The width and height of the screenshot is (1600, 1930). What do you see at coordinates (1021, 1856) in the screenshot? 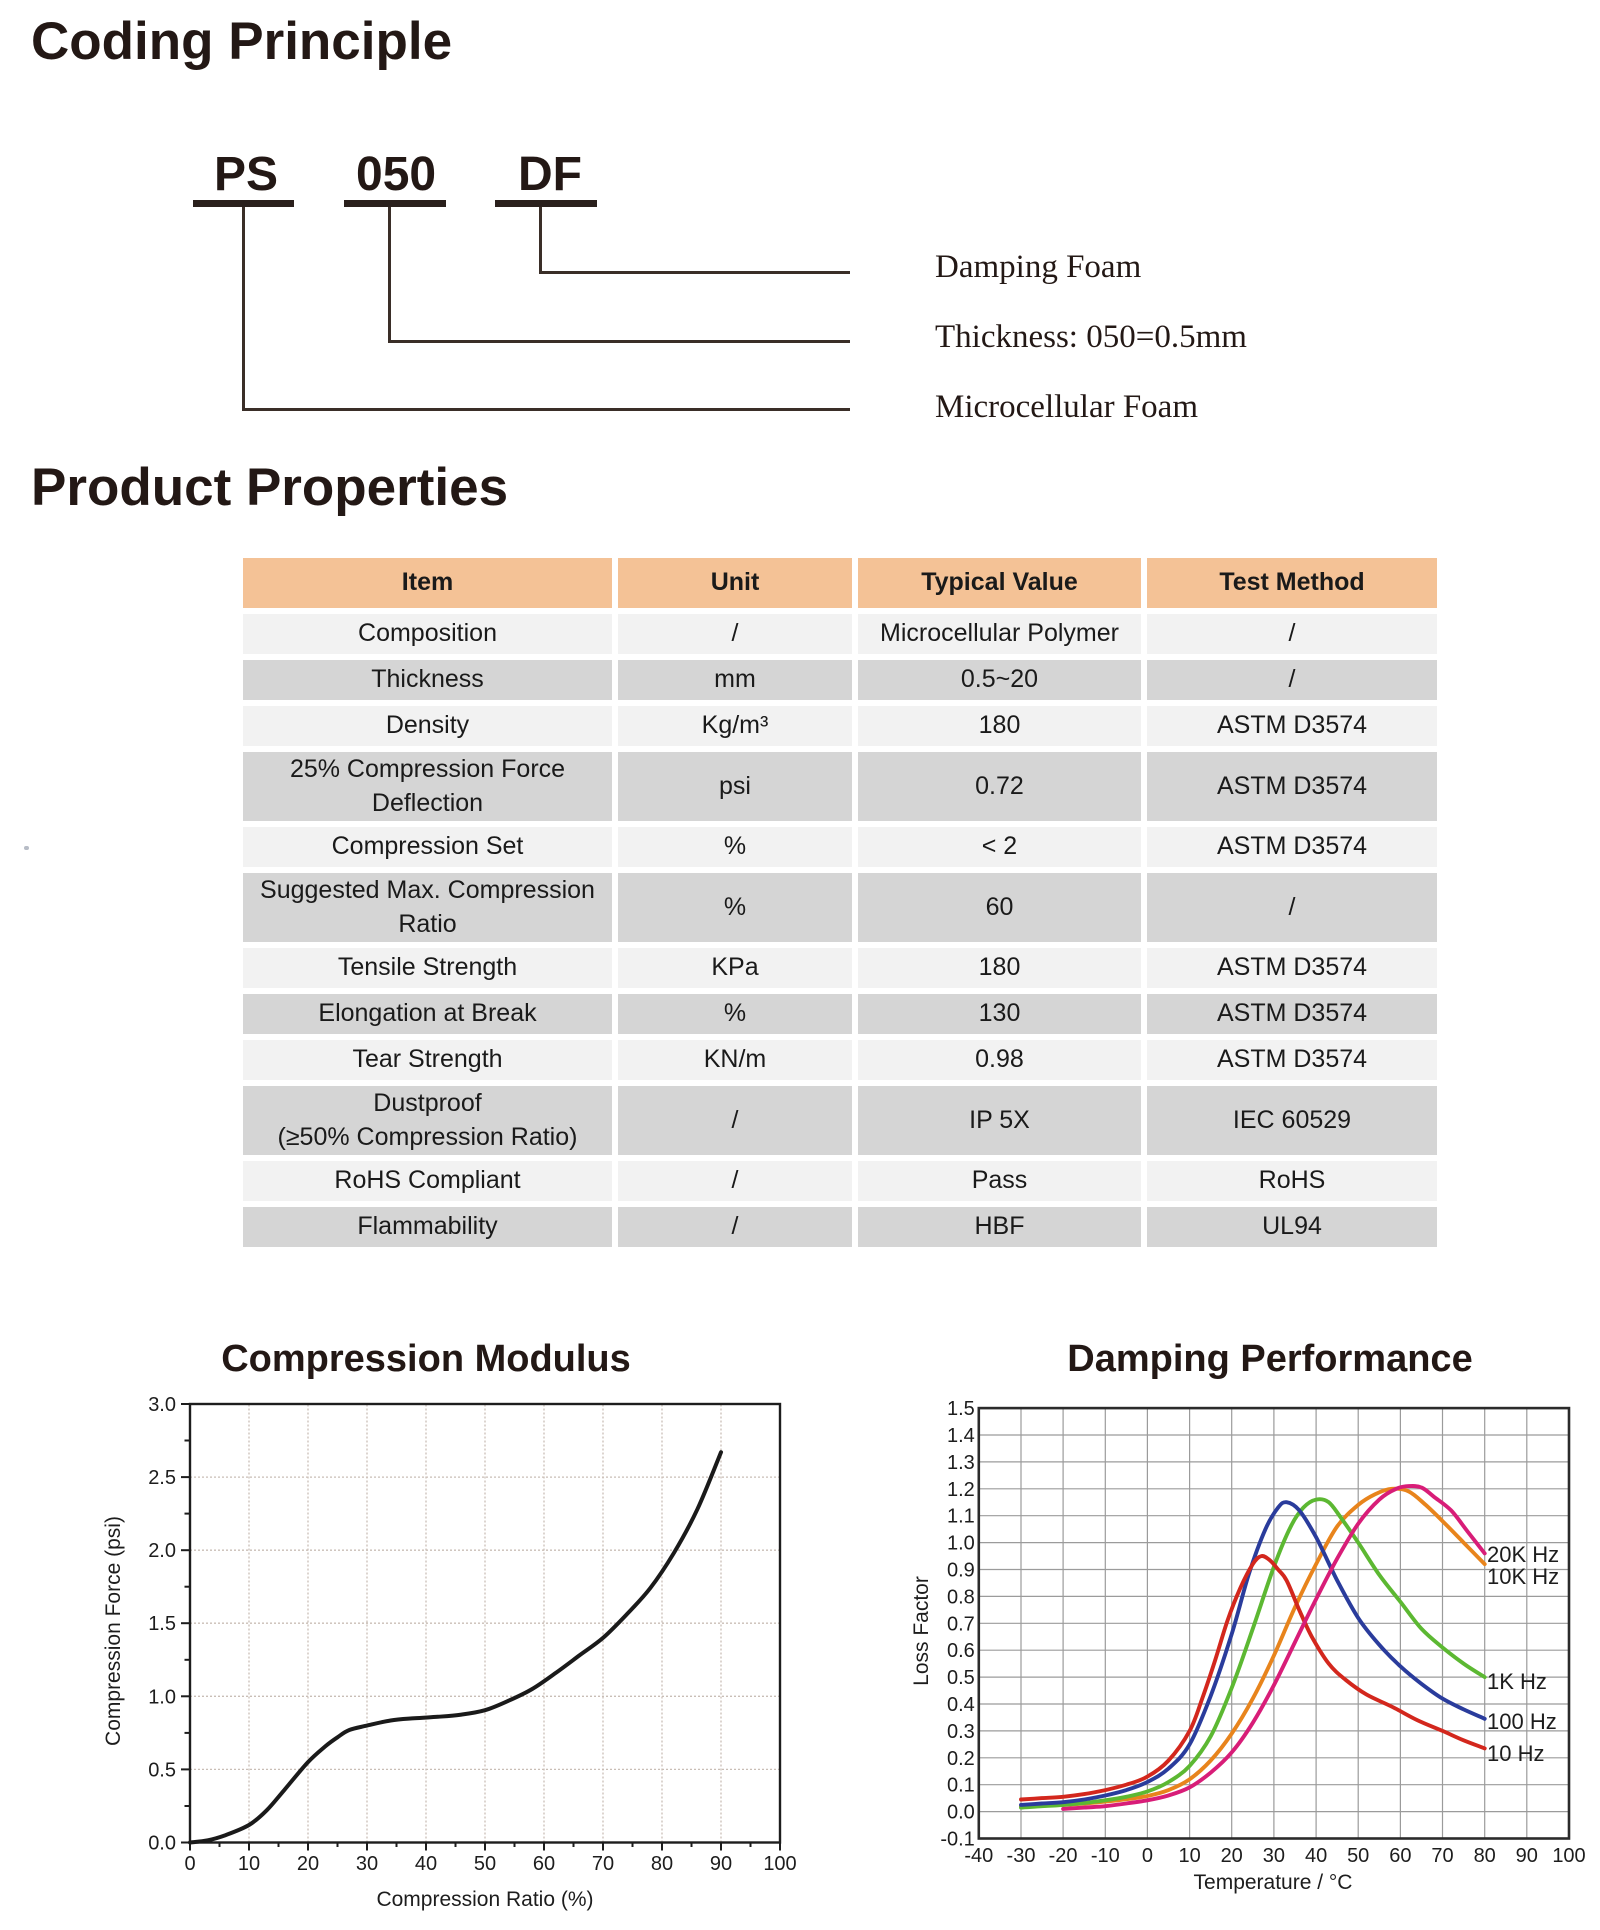
I see `svg-text: -30` at bounding box center [1021, 1856].